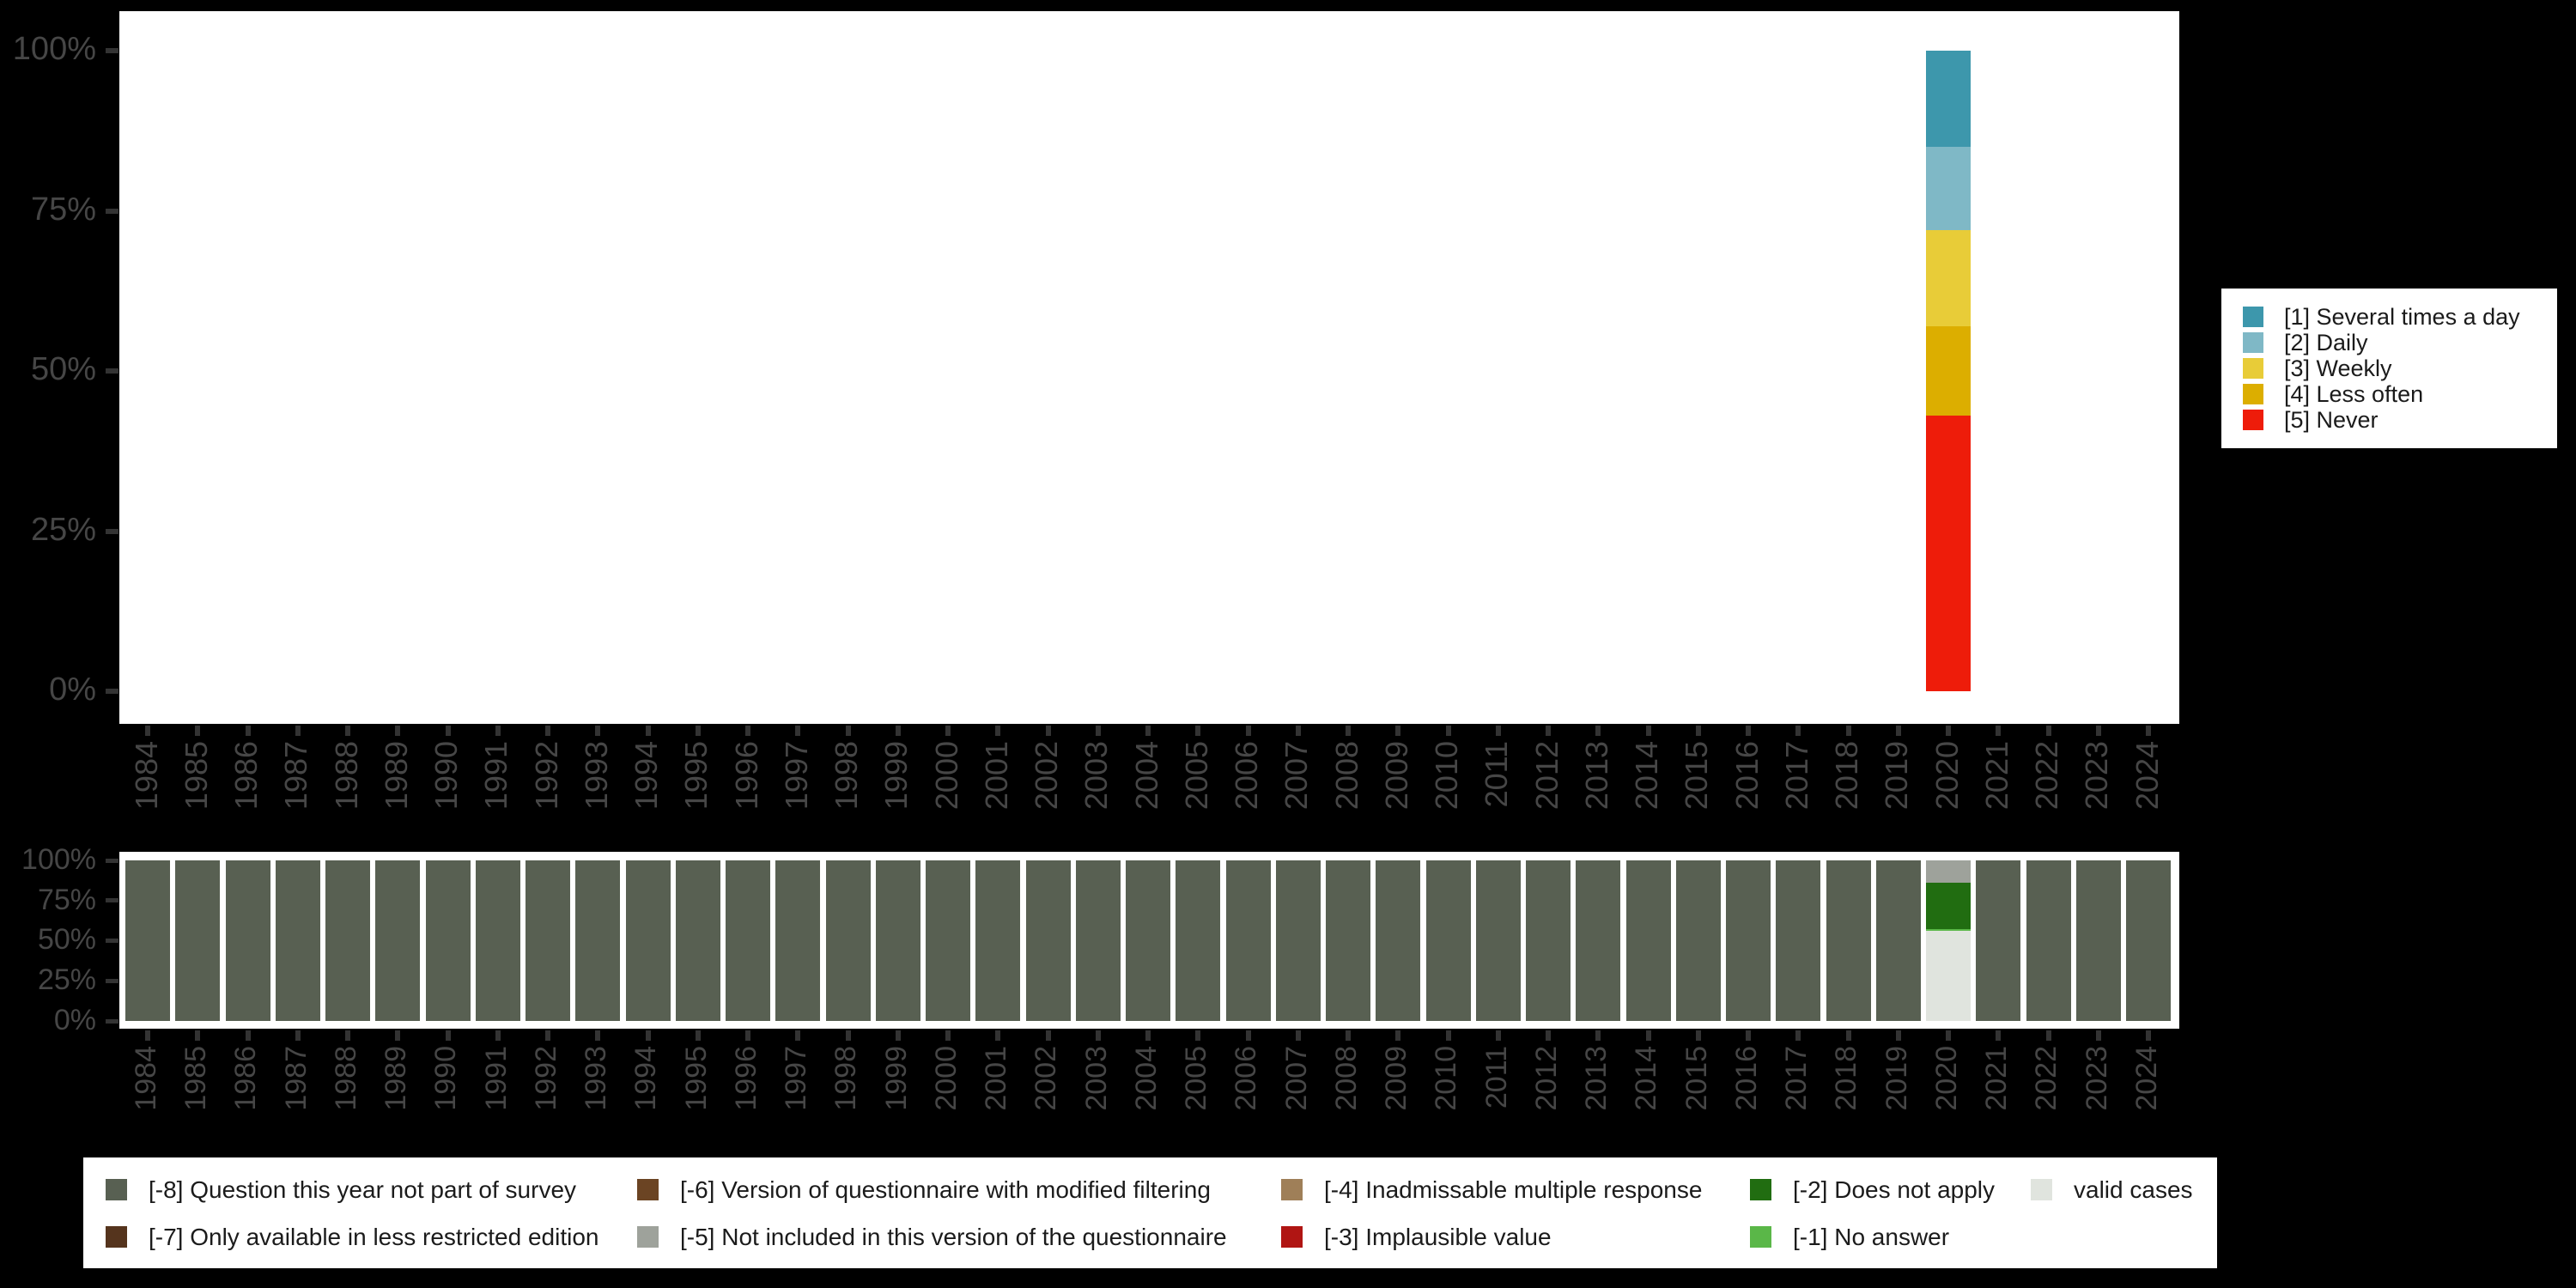 The image size is (2576, 1288). I want to click on frequency-x-axis-label-2017: 2017, so click(1796, 776).